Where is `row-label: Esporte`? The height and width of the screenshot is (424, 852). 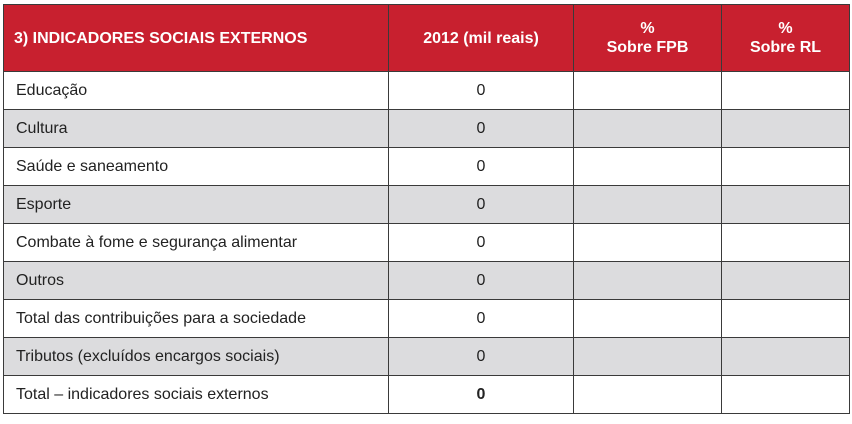 row-label: Esporte is located at coordinates (196, 204).